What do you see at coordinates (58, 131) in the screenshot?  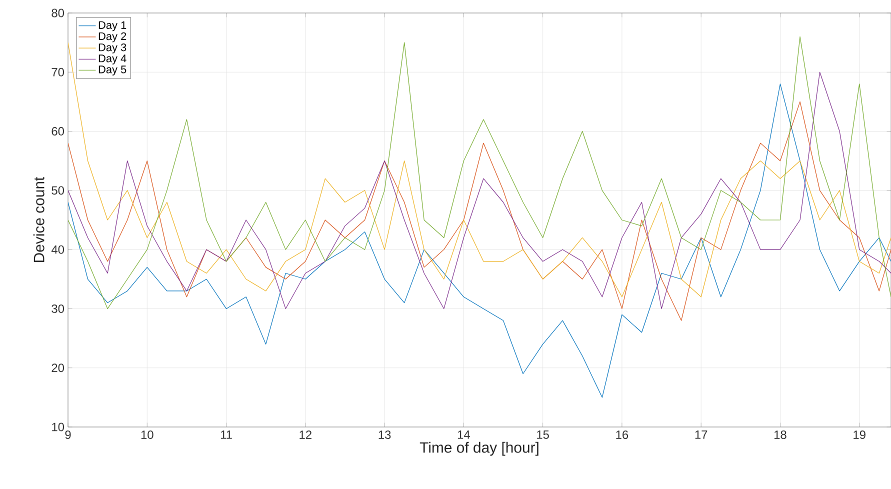 I see `y-tick-label: 60` at bounding box center [58, 131].